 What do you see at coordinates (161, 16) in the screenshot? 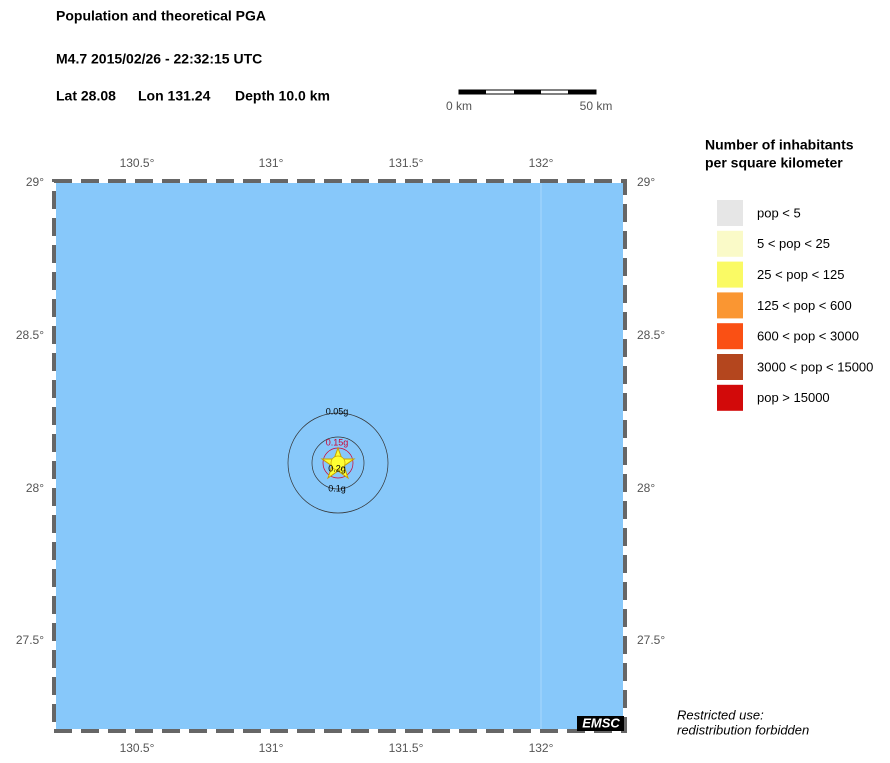
I see `title: Population and theoretical PGA` at bounding box center [161, 16].